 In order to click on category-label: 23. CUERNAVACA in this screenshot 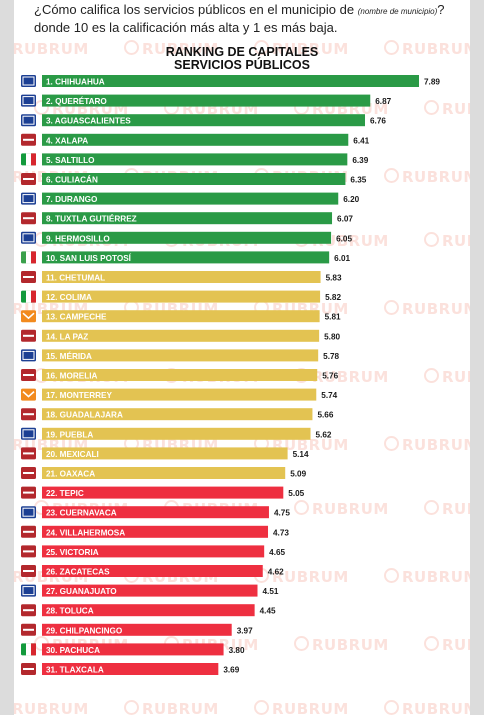, I will do `click(81, 513)`.